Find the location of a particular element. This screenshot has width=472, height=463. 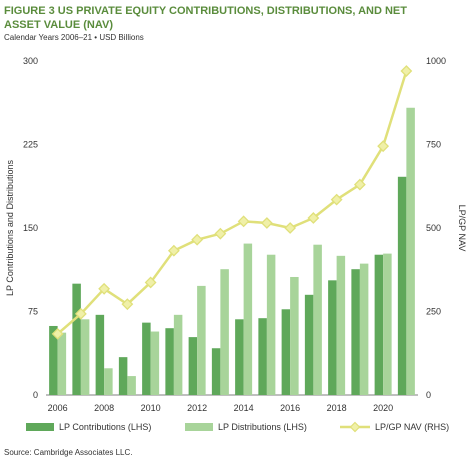

chart-subtitle: Calendar Years 2006–21 • USD Billions is located at coordinates (74, 37).